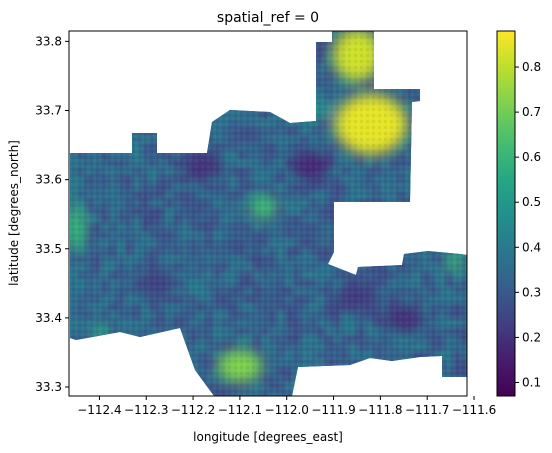  What do you see at coordinates (14, 213) in the screenshot?
I see `y-axis-label: latitude [degrees_north]` at bounding box center [14, 213].